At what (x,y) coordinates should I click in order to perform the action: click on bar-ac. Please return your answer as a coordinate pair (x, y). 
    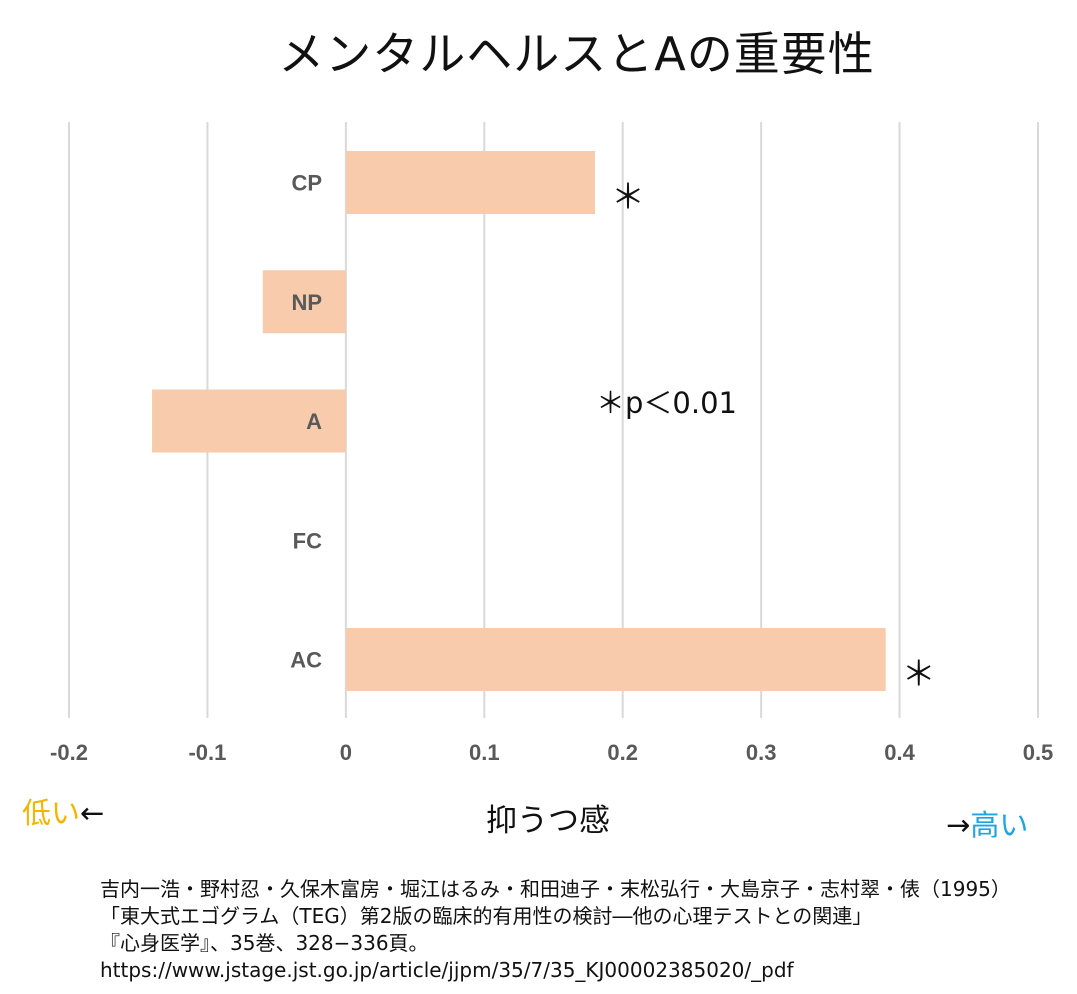
    Looking at the image, I should click on (615, 659).